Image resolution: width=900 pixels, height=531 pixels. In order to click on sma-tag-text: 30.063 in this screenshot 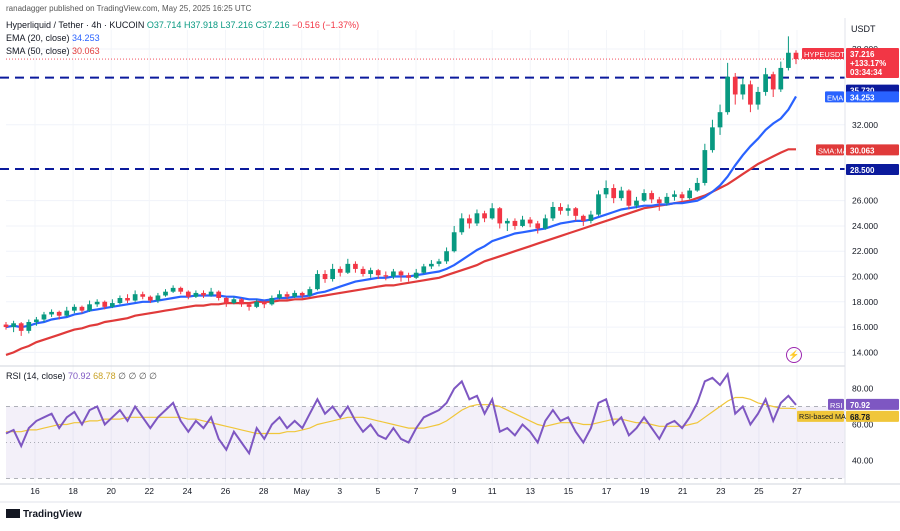, I will do `click(862, 150)`.